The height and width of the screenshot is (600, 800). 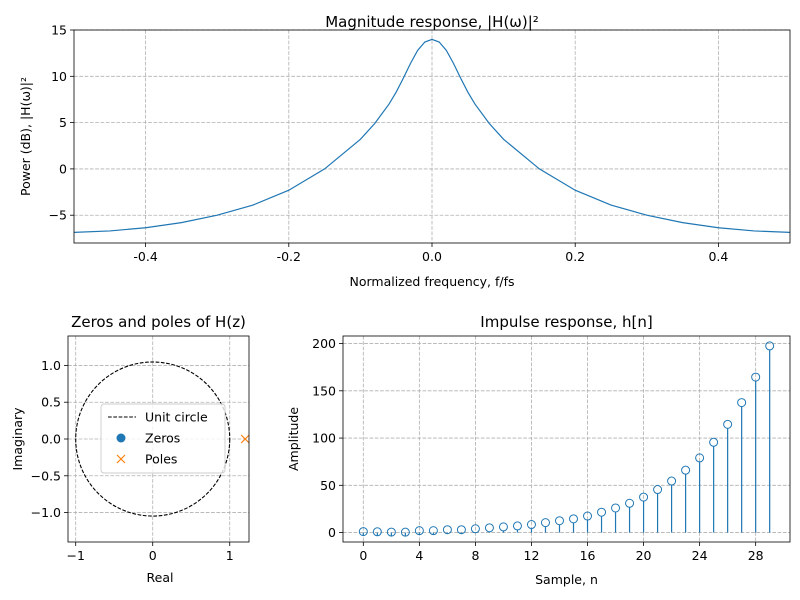 I want to click on impulse-ytick-label: 200, so click(x=324, y=343).